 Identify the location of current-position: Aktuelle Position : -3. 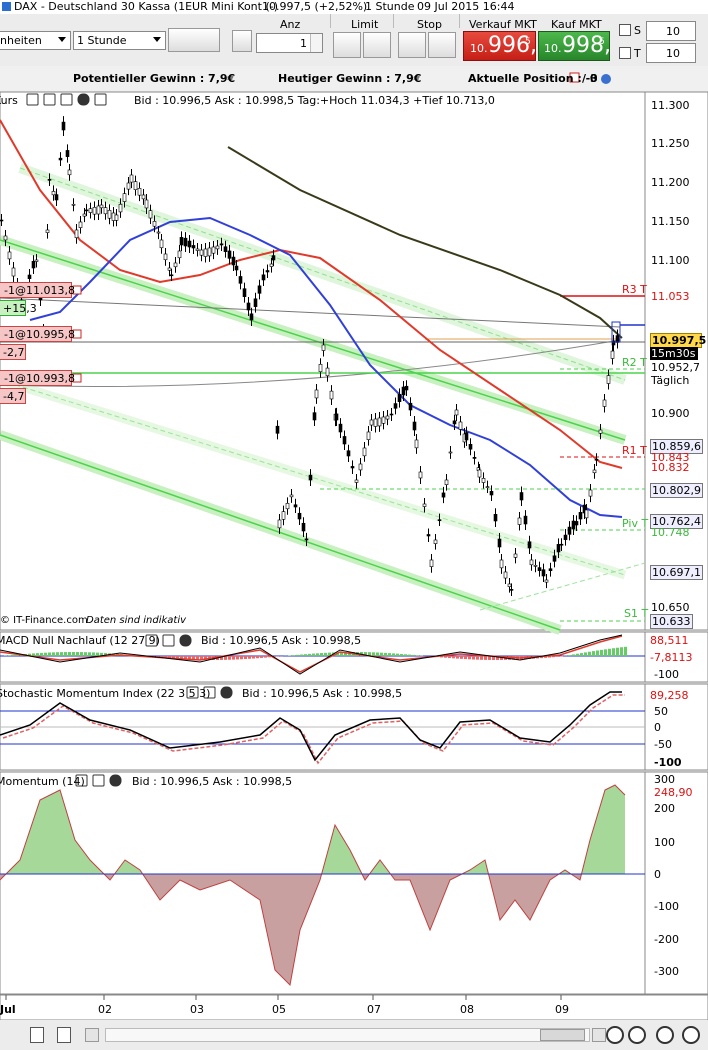
(533, 78).